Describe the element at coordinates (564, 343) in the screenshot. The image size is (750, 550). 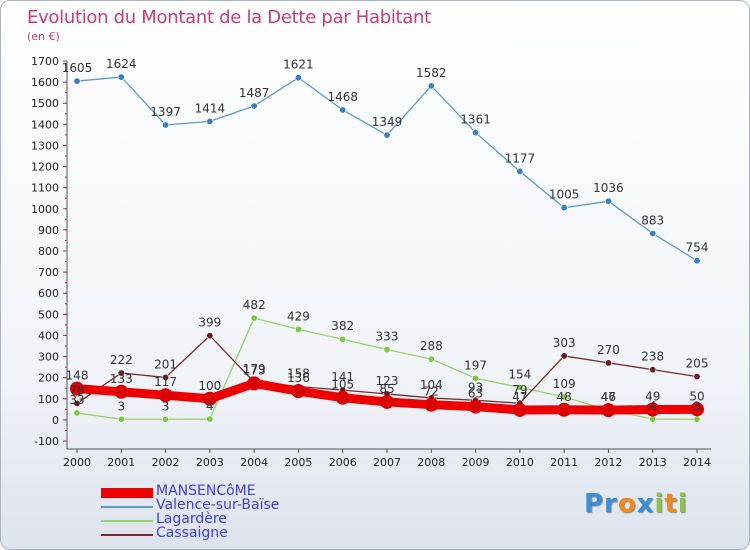
I see `data-label: 303` at that location.